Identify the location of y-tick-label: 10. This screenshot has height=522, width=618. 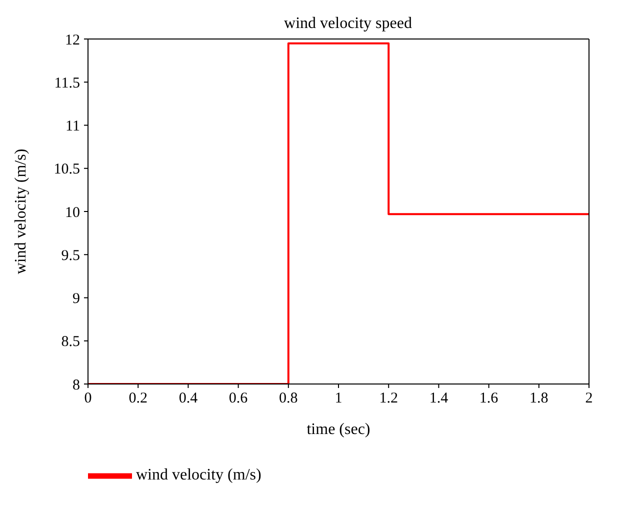
(72, 212).